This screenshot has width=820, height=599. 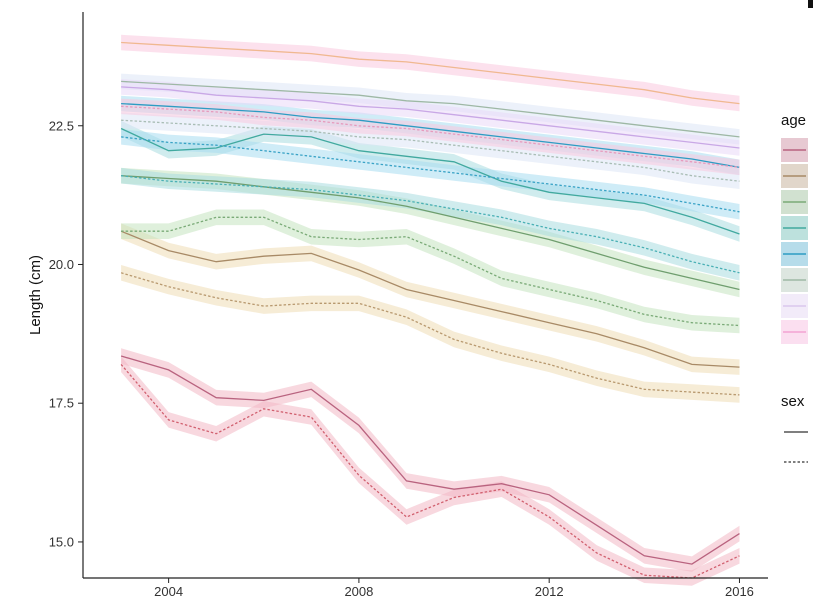 I want to click on band-age6-dotted, so click(x=430, y=150).